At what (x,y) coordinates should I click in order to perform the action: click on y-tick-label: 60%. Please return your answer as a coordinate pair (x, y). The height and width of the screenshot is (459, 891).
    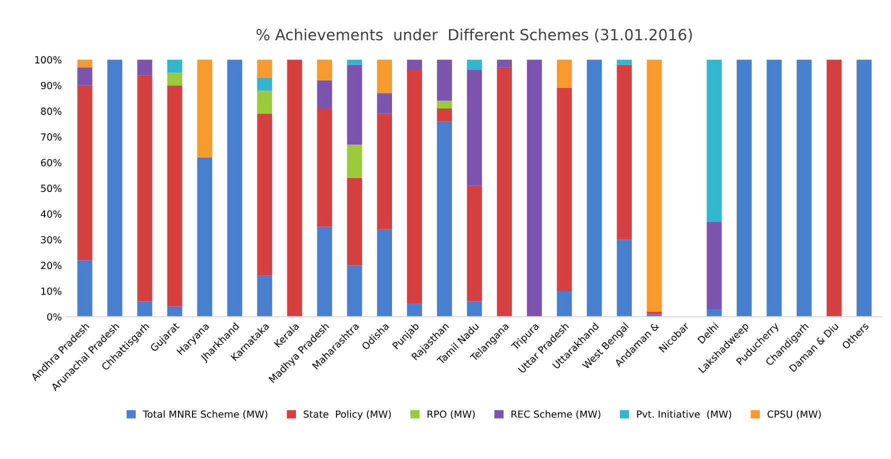
    Looking at the image, I should click on (51, 162).